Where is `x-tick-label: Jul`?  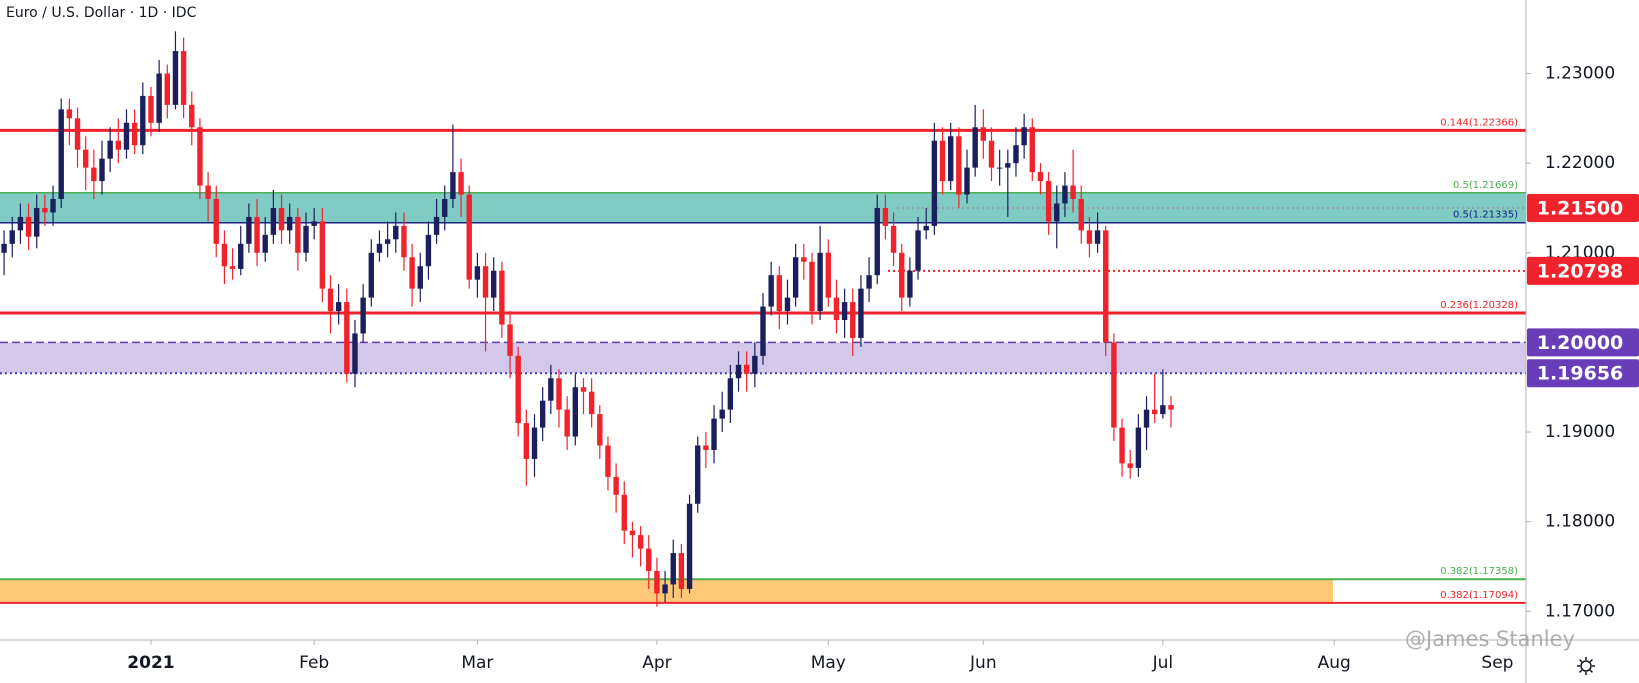
x-tick-label: Jul is located at coordinates (1163, 663).